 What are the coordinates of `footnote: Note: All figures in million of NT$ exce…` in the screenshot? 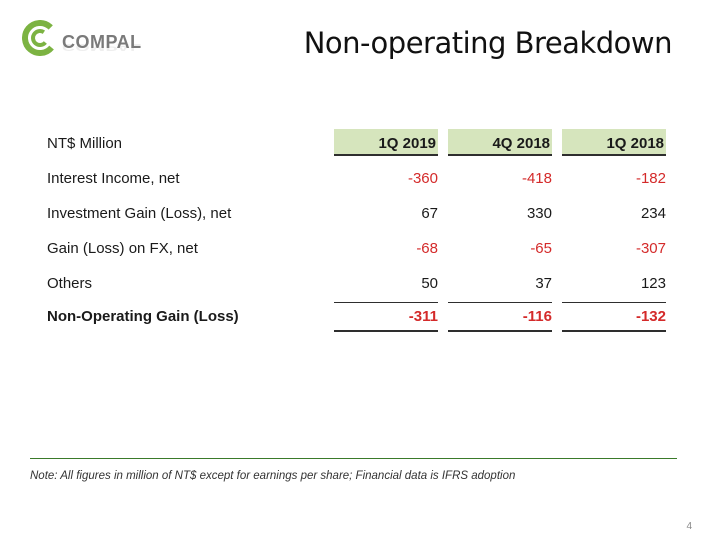 It's located at (273, 476).